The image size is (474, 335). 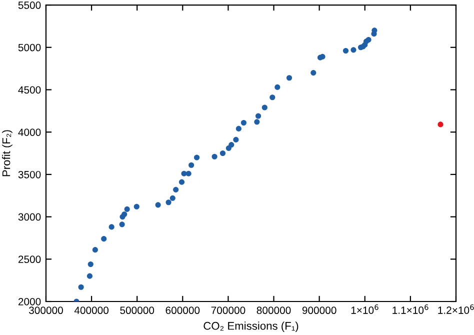 What do you see at coordinates (45, 310) in the screenshot?
I see `x-tick-label: 300000` at bounding box center [45, 310].